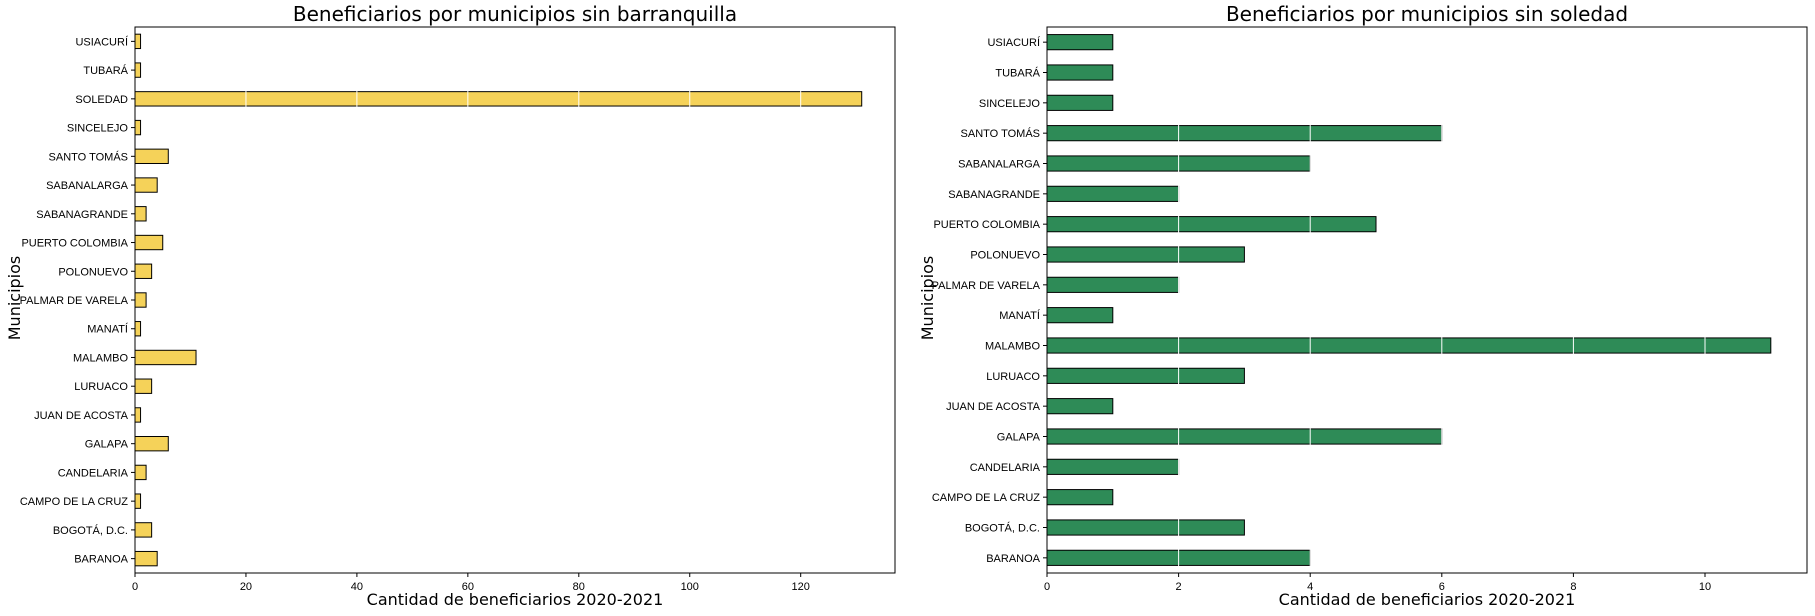 This screenshot has height=616, width=1815. I want to click on x-tick-label: 120, so click(801, 587).